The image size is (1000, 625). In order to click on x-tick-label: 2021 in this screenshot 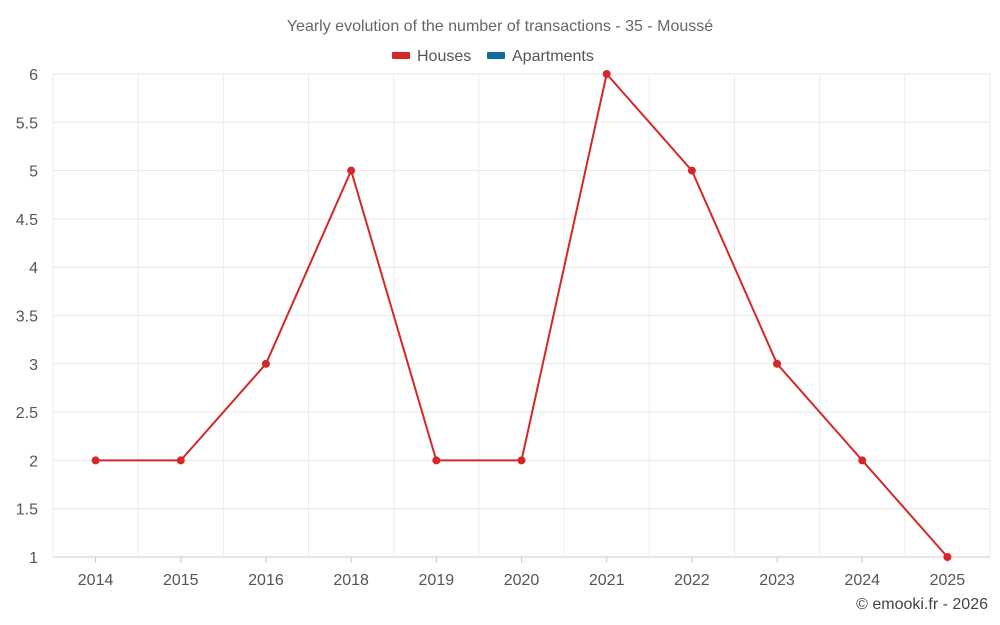, I will do `click(607, 580)`.